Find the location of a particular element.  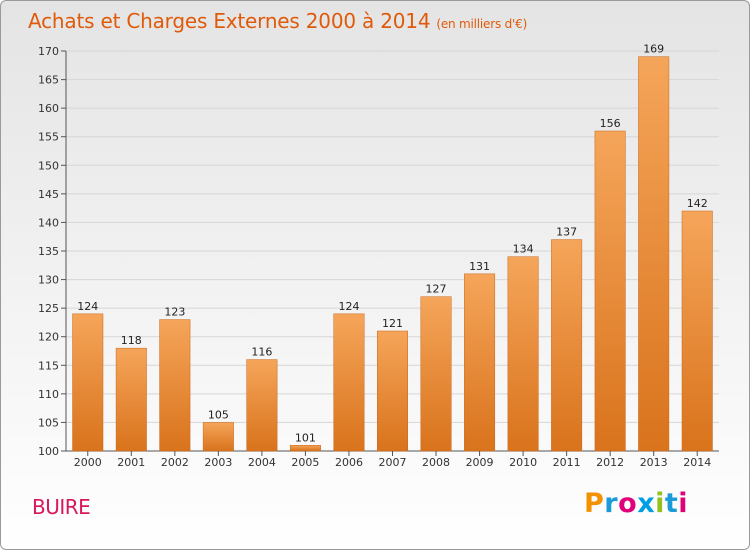

y-tick-label: 125 is located at coordinates (48, 308).